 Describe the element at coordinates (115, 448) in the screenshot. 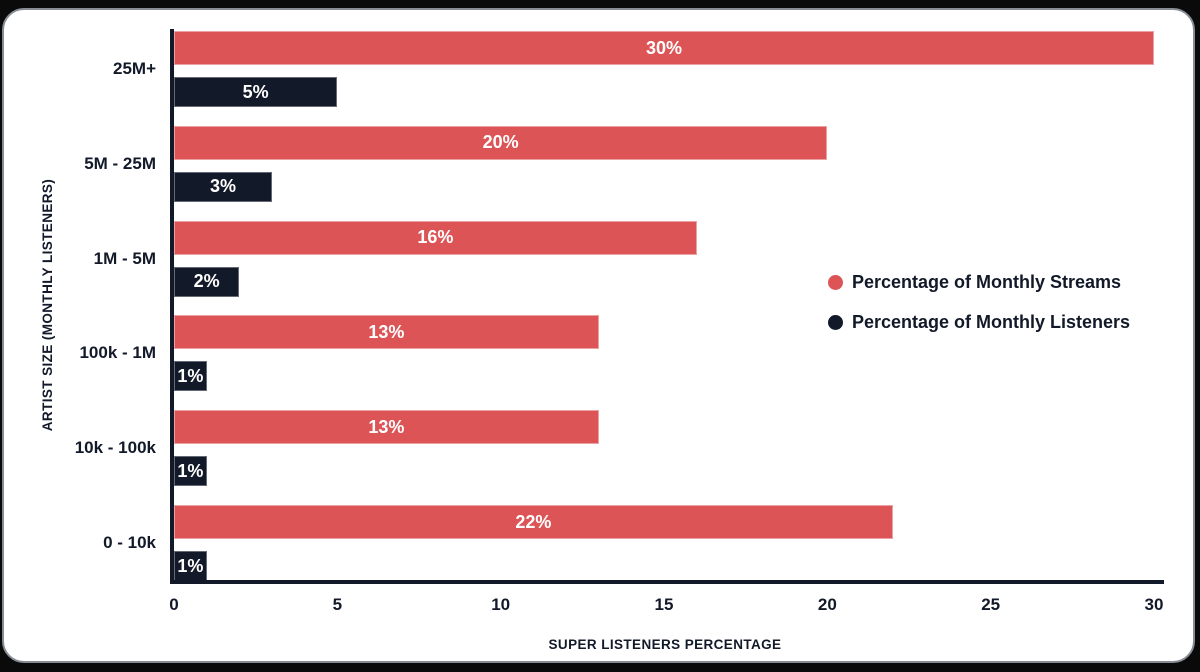

I see `category-label-4: 10k - 100k` at that location.